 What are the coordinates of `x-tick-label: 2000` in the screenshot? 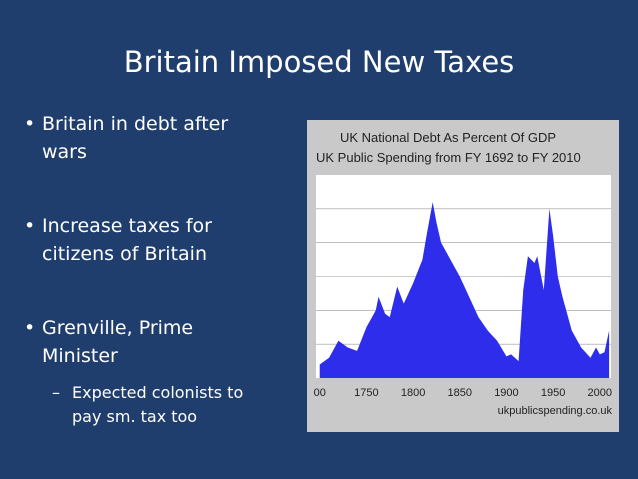 It's located at (600, 393).